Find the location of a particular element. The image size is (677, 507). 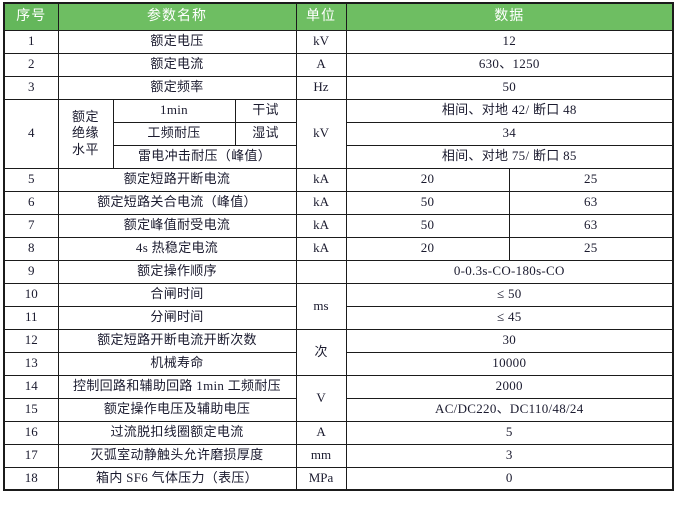

table-row-insulation-impulse: 雷电冲击耐压（峰值） 相间、对地 75/ 断口 85 is located at coordinates (339, 156).